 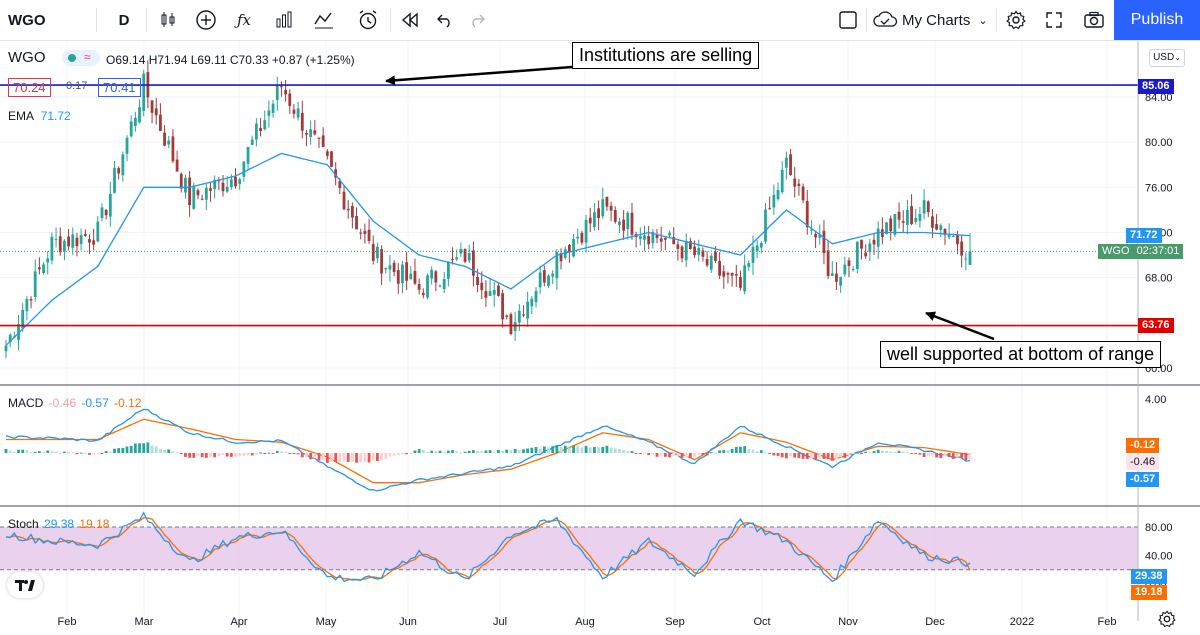 What do you see at coordinates (1107, 622) in the screenshot?
I see `time-tick-label: Feb` at bounding box center [1107, 622].